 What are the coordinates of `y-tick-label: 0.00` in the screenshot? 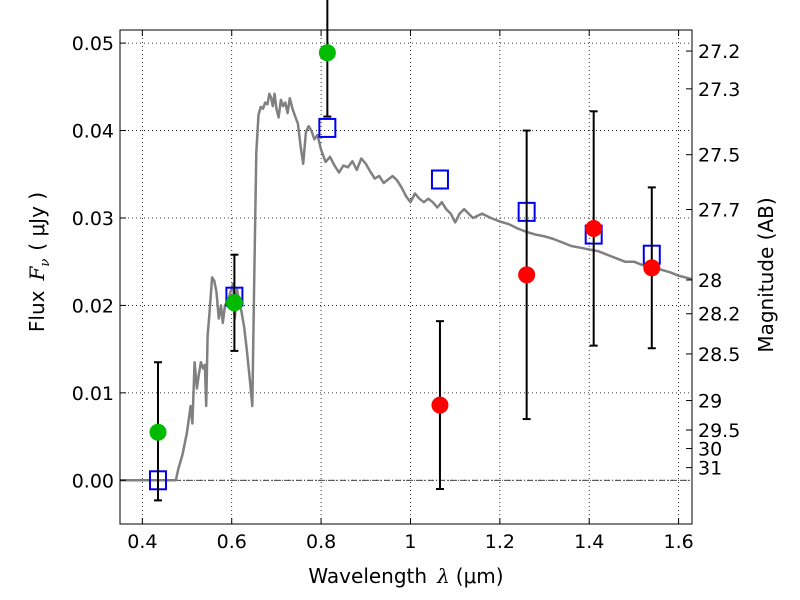 It's located at (93, 481).